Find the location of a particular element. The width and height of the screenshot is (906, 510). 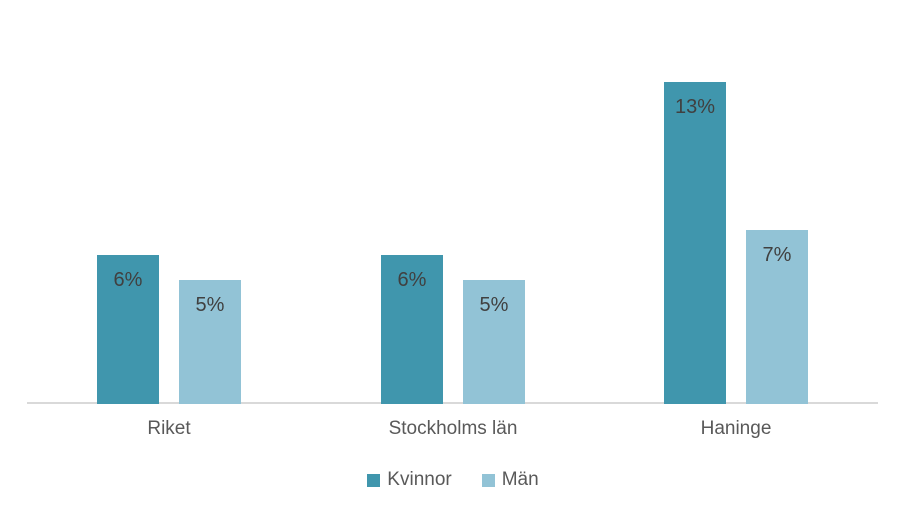

bar-kvinnor-3: 13% is located at coordinates (695, 243).